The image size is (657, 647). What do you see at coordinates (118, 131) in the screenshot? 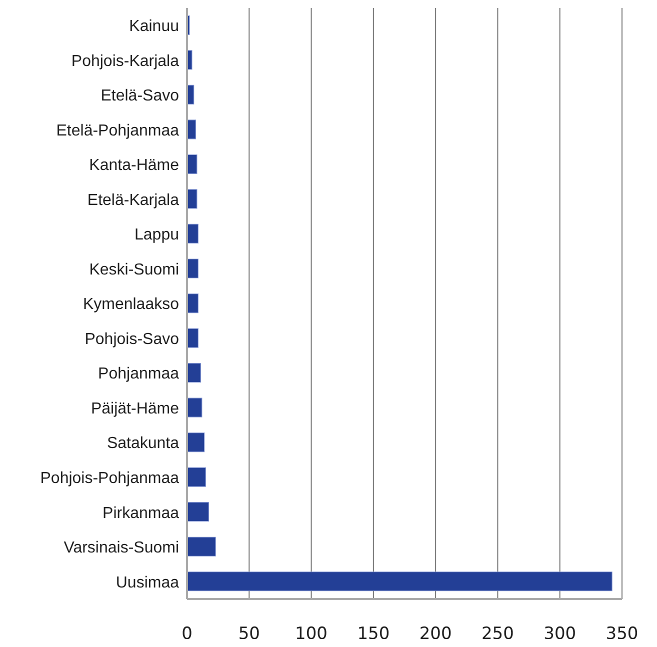
I see `y-tick-label: Etelä-Pohjanmaa` at bounding box center [118, 131].